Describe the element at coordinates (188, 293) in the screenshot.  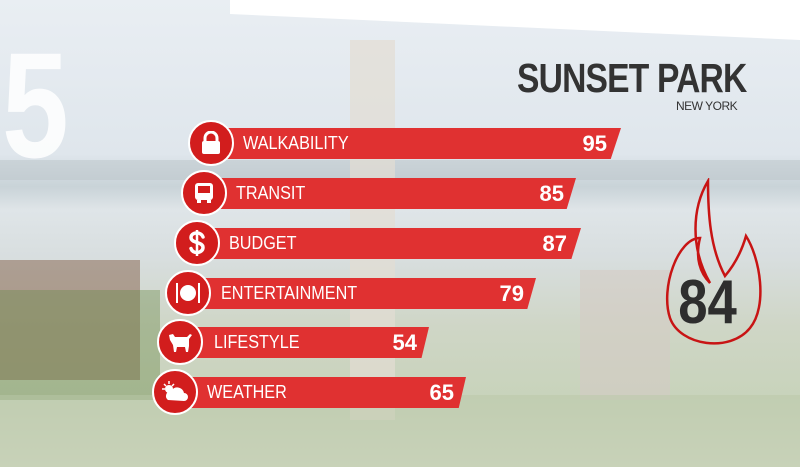
I see `dining-icon` at that location.